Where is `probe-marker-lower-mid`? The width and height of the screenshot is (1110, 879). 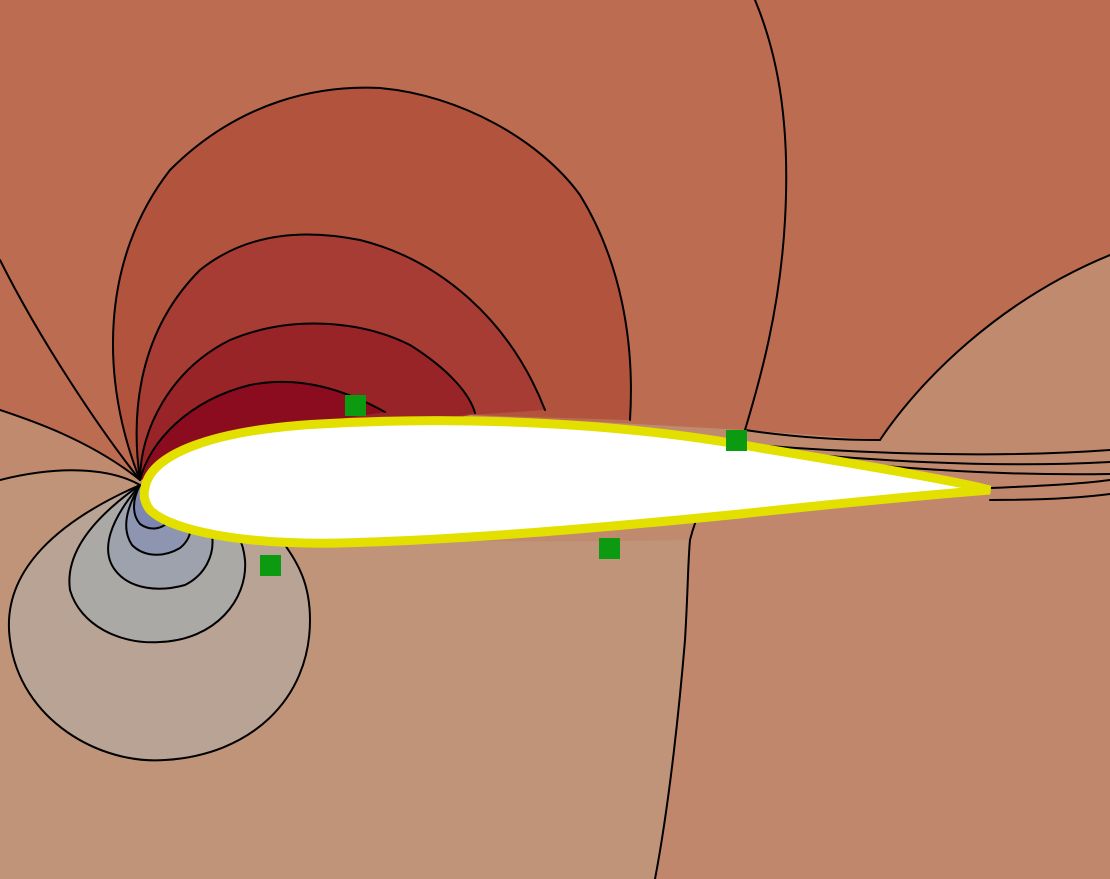
probe-marker-lower-mid is located at coordinates (609, 548).